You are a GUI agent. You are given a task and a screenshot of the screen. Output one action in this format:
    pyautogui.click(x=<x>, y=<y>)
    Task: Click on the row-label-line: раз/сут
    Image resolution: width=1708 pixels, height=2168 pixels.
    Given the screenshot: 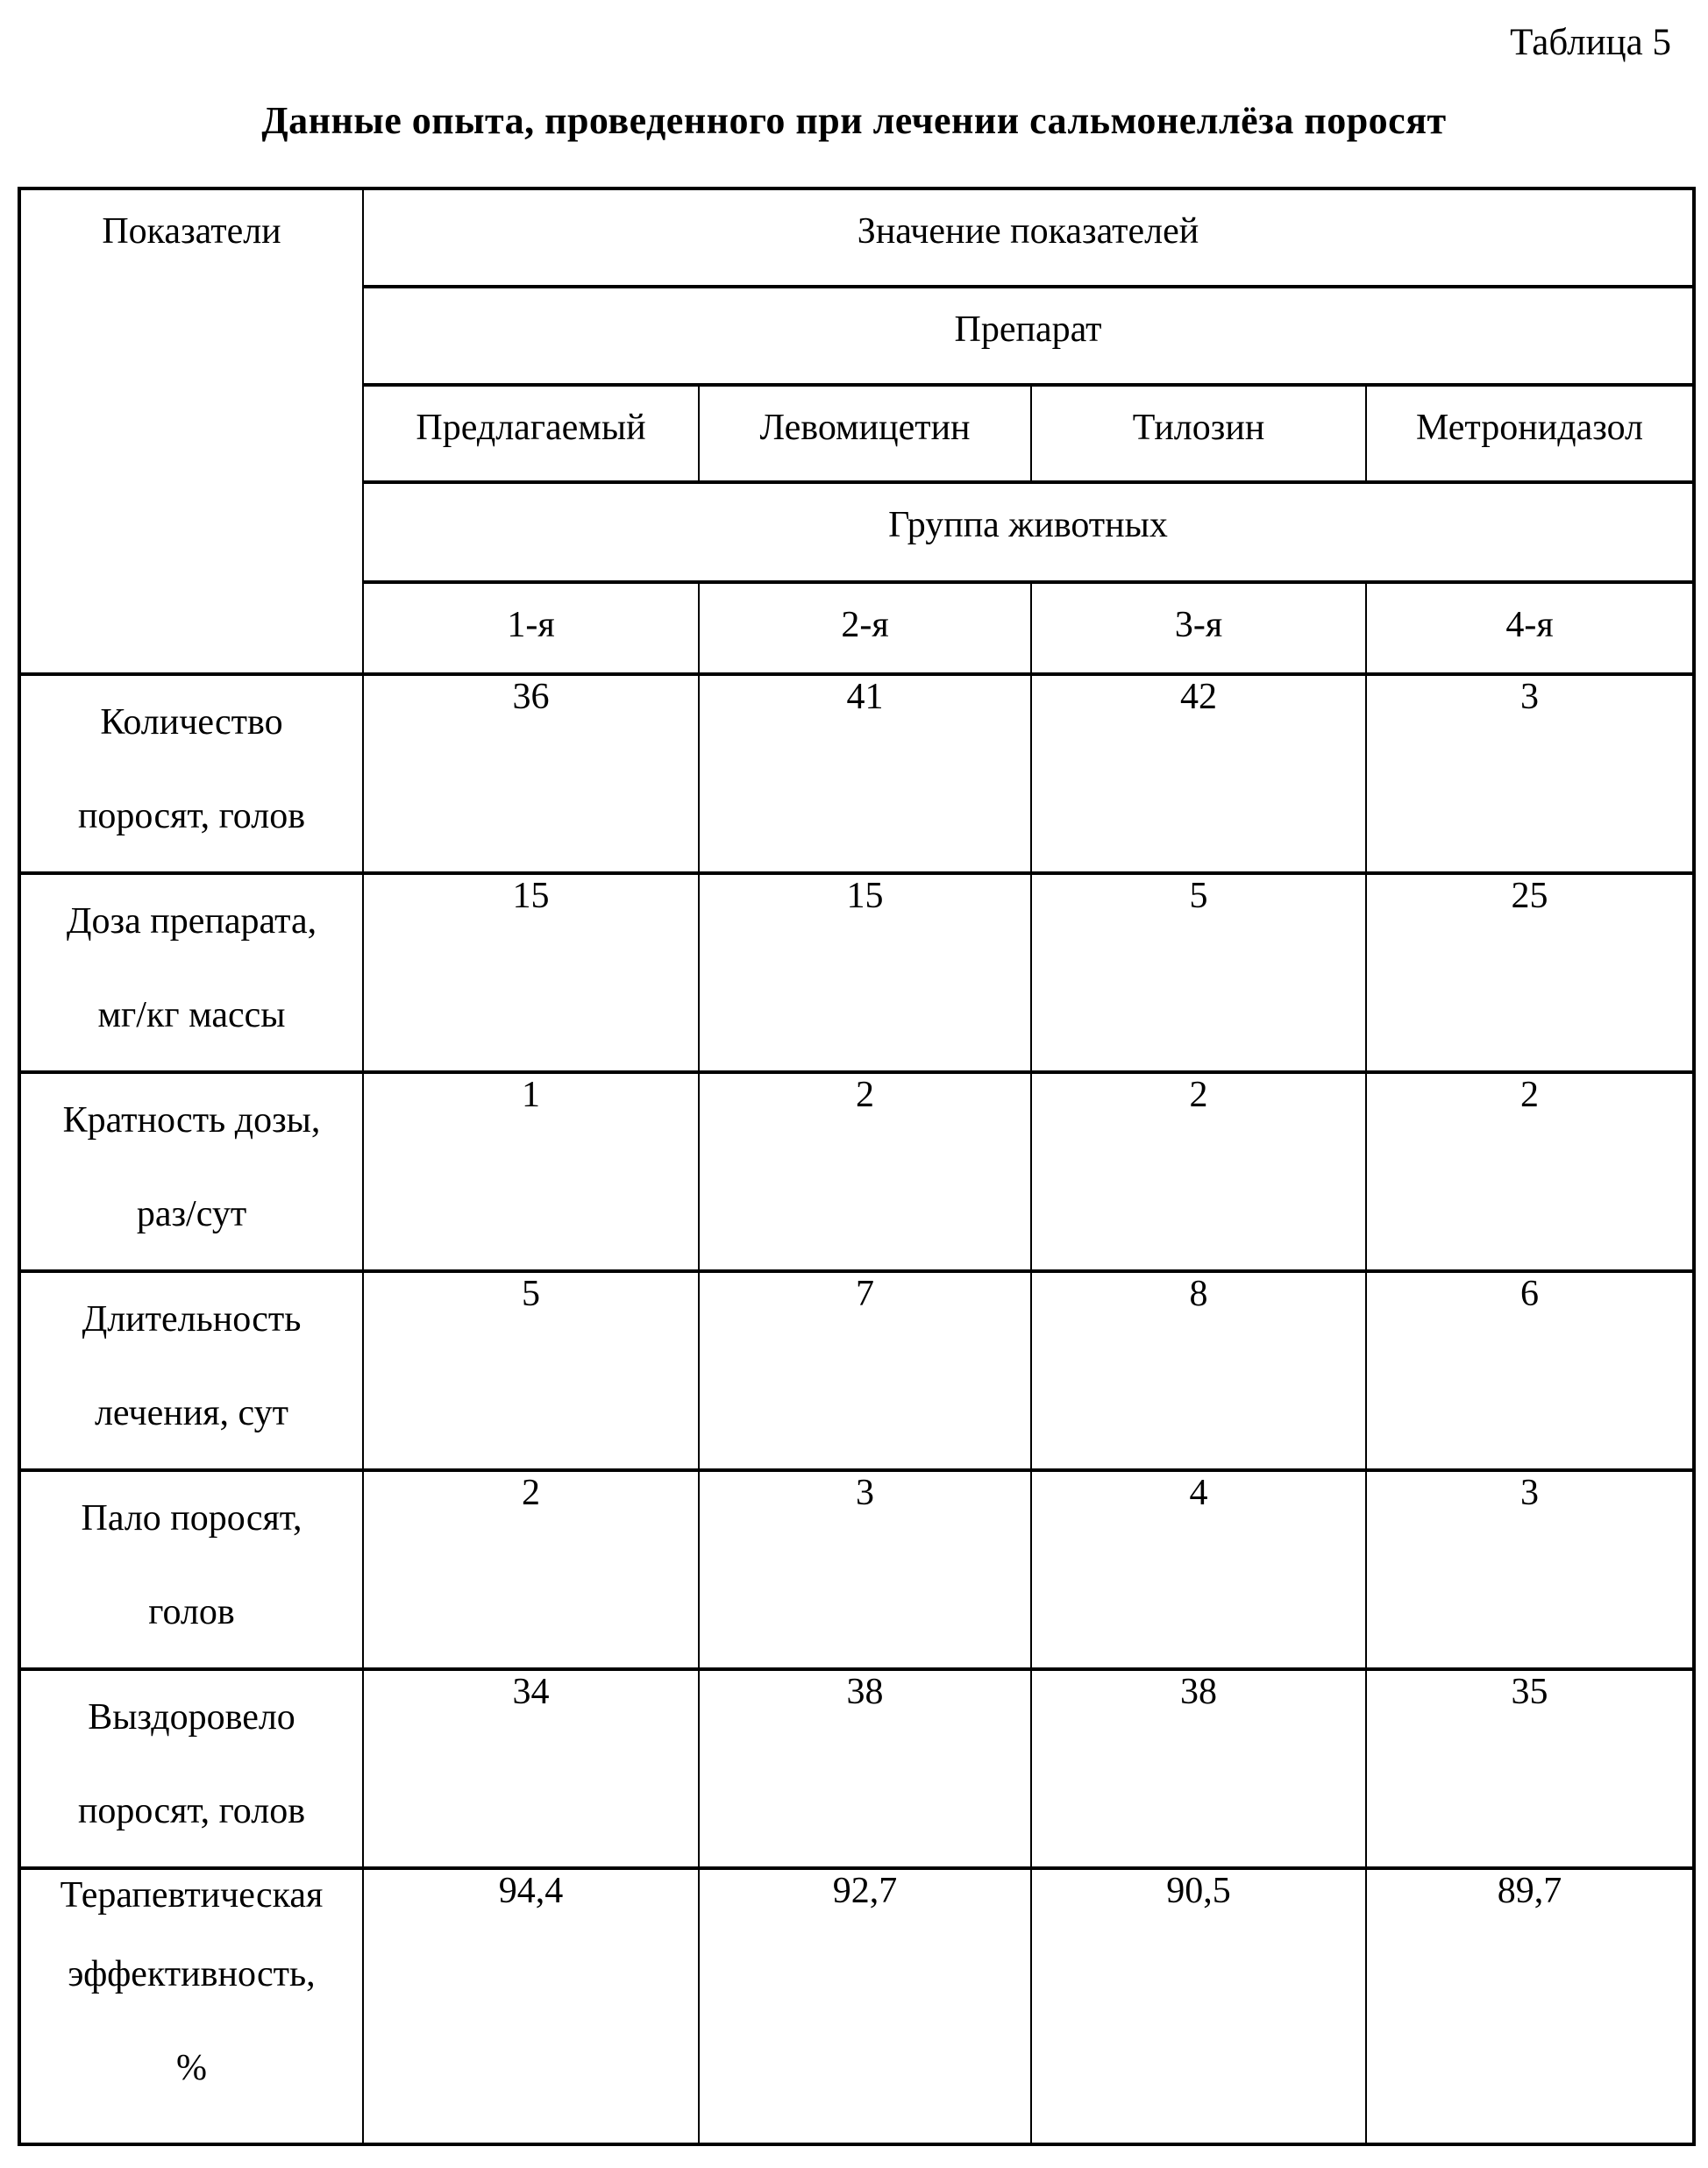 What is the action you would take?
    pyautogui.click(x=191, y=1213)
    